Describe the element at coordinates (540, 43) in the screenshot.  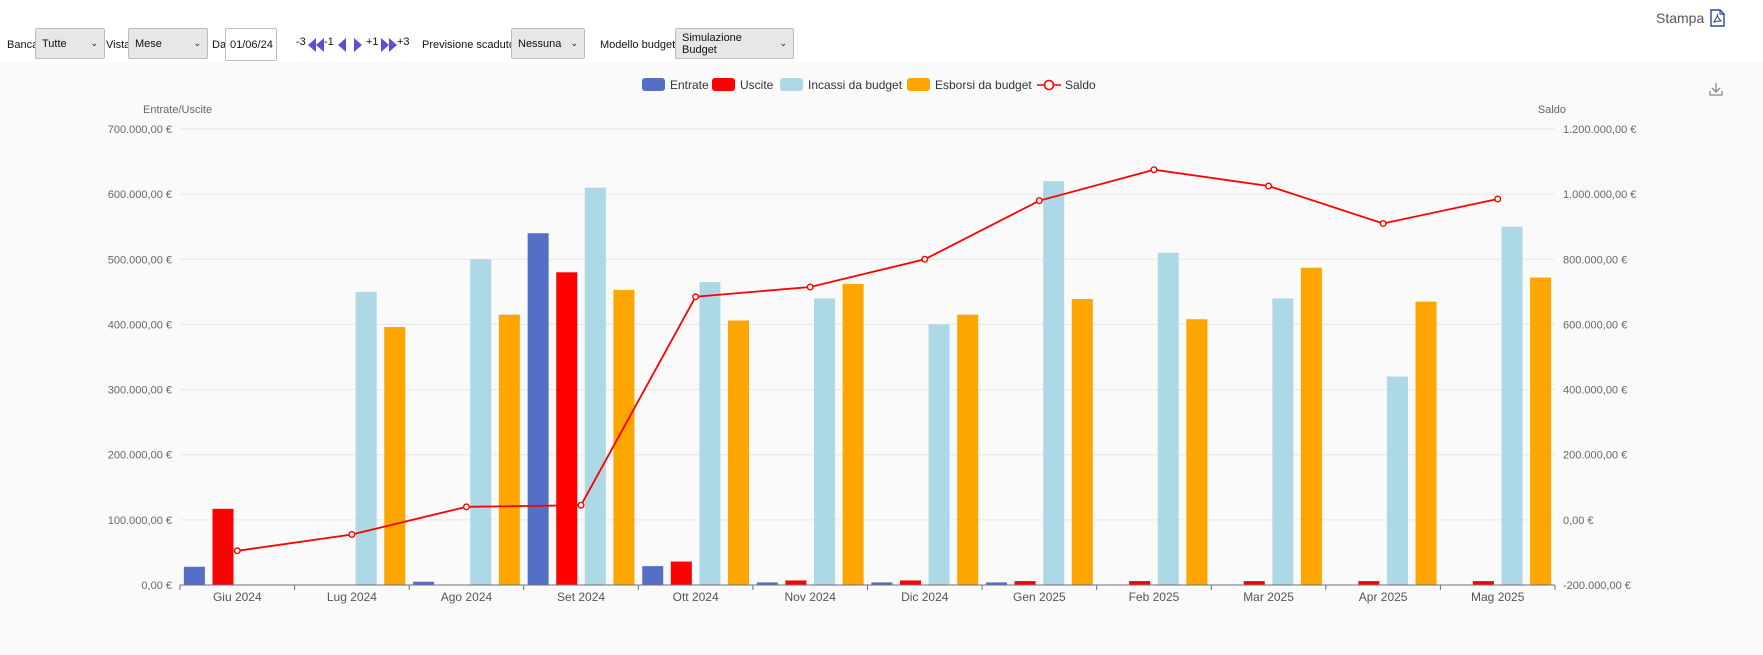
I see `expired-forecast-value: Nessuna` at that location.